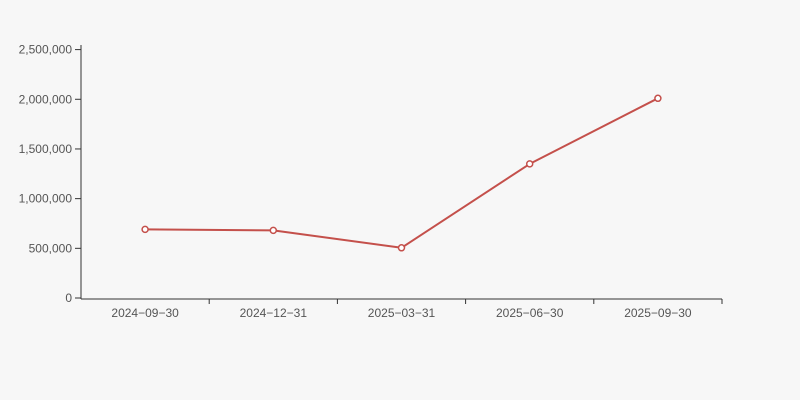 The image size is (800, 400). I want to click on y-tick-label: 500,000, so click(51, 248).